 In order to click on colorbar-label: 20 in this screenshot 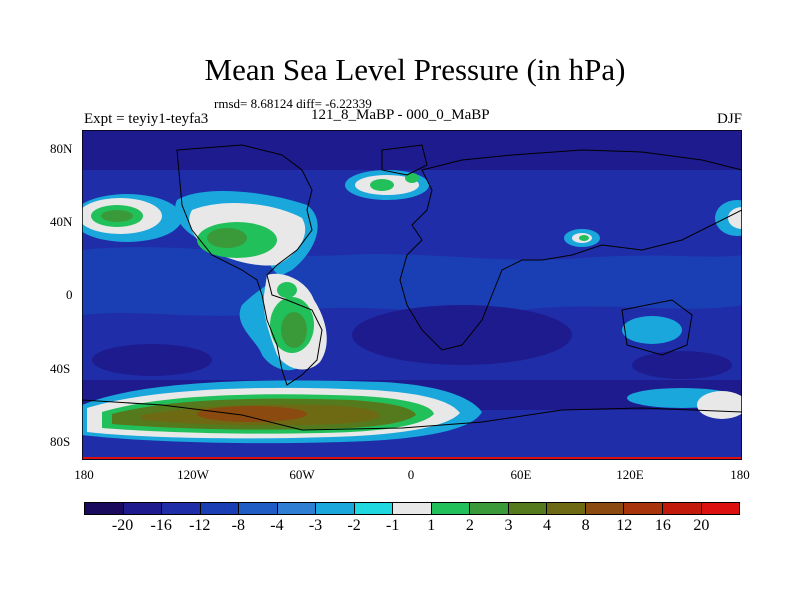, I will do `click(701, 525)`.